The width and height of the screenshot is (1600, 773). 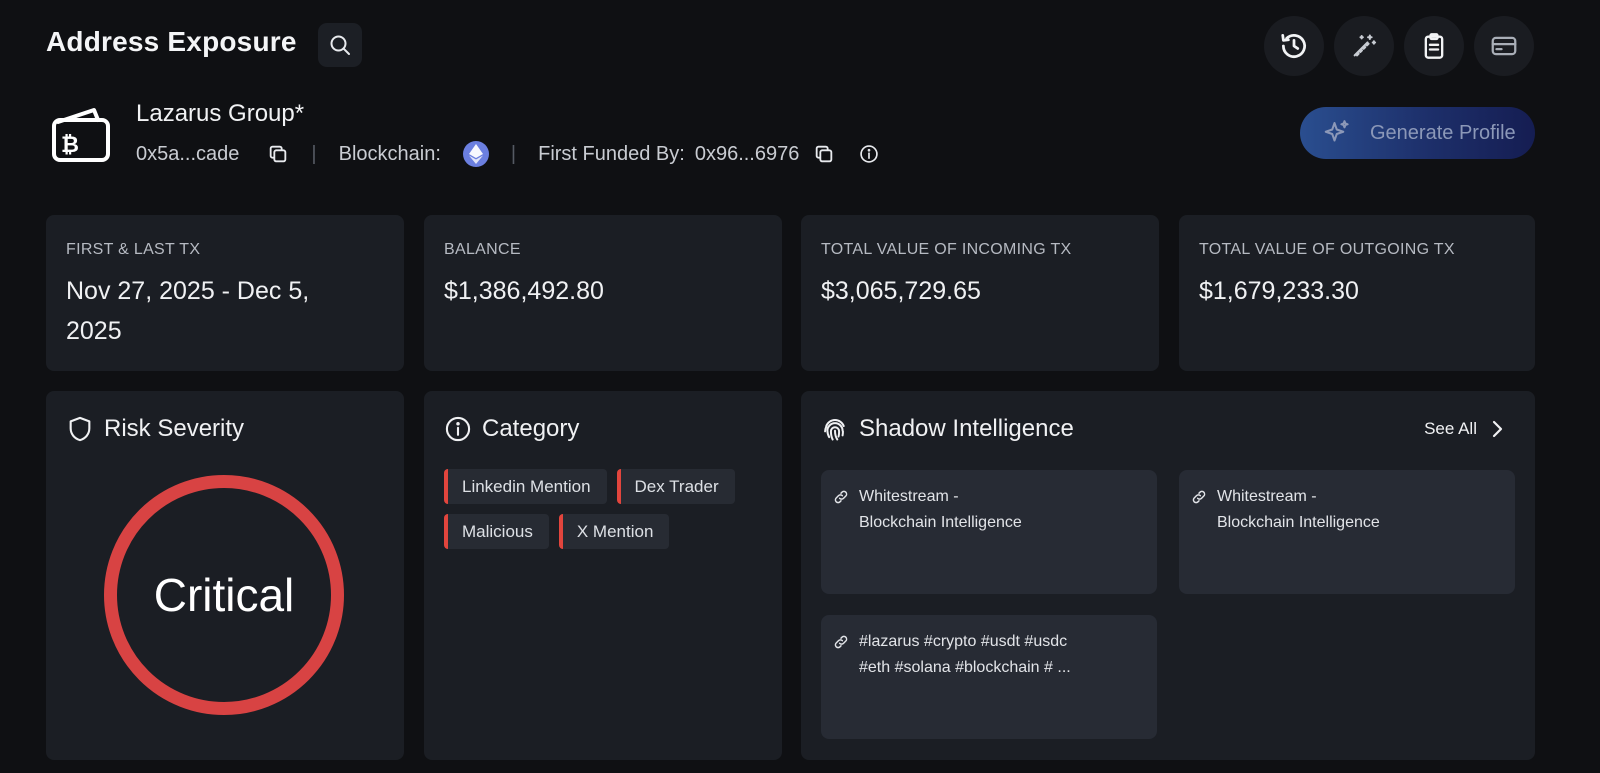 I want to click on shadow-intelligence-title: Shadow Intelligence, so click(x=947, y=429).